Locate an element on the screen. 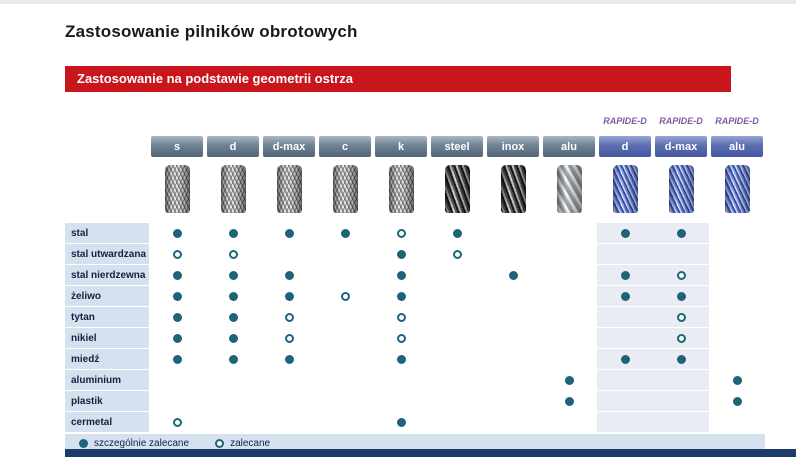 The height and width of the screenshot is (457, 796). column-s: s is located at coordinates (177, 146).